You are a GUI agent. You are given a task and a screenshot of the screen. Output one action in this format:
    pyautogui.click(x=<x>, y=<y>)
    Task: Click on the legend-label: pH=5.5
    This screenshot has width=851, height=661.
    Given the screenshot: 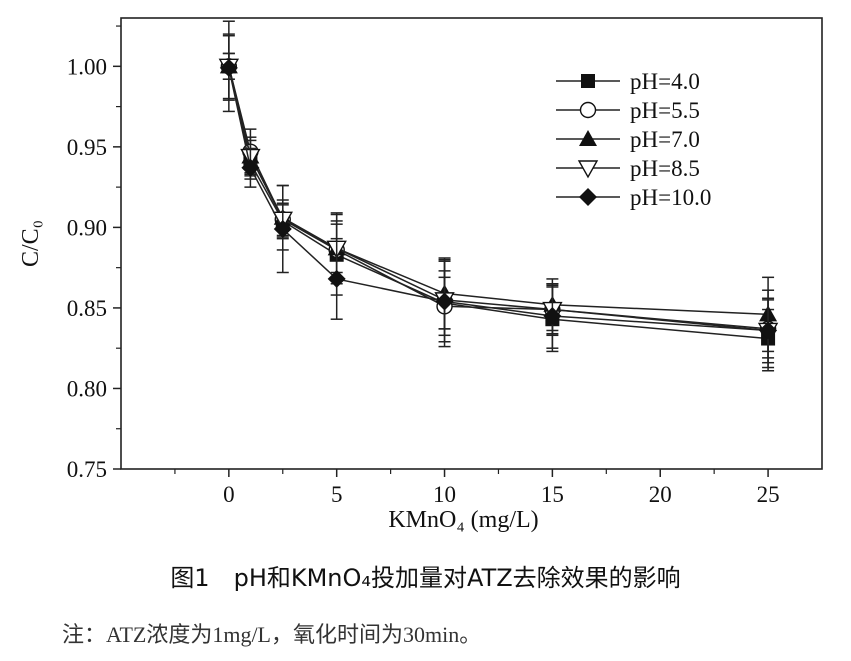 What is the action you would take?
    pyautogui.click(x=665, y=110)
    